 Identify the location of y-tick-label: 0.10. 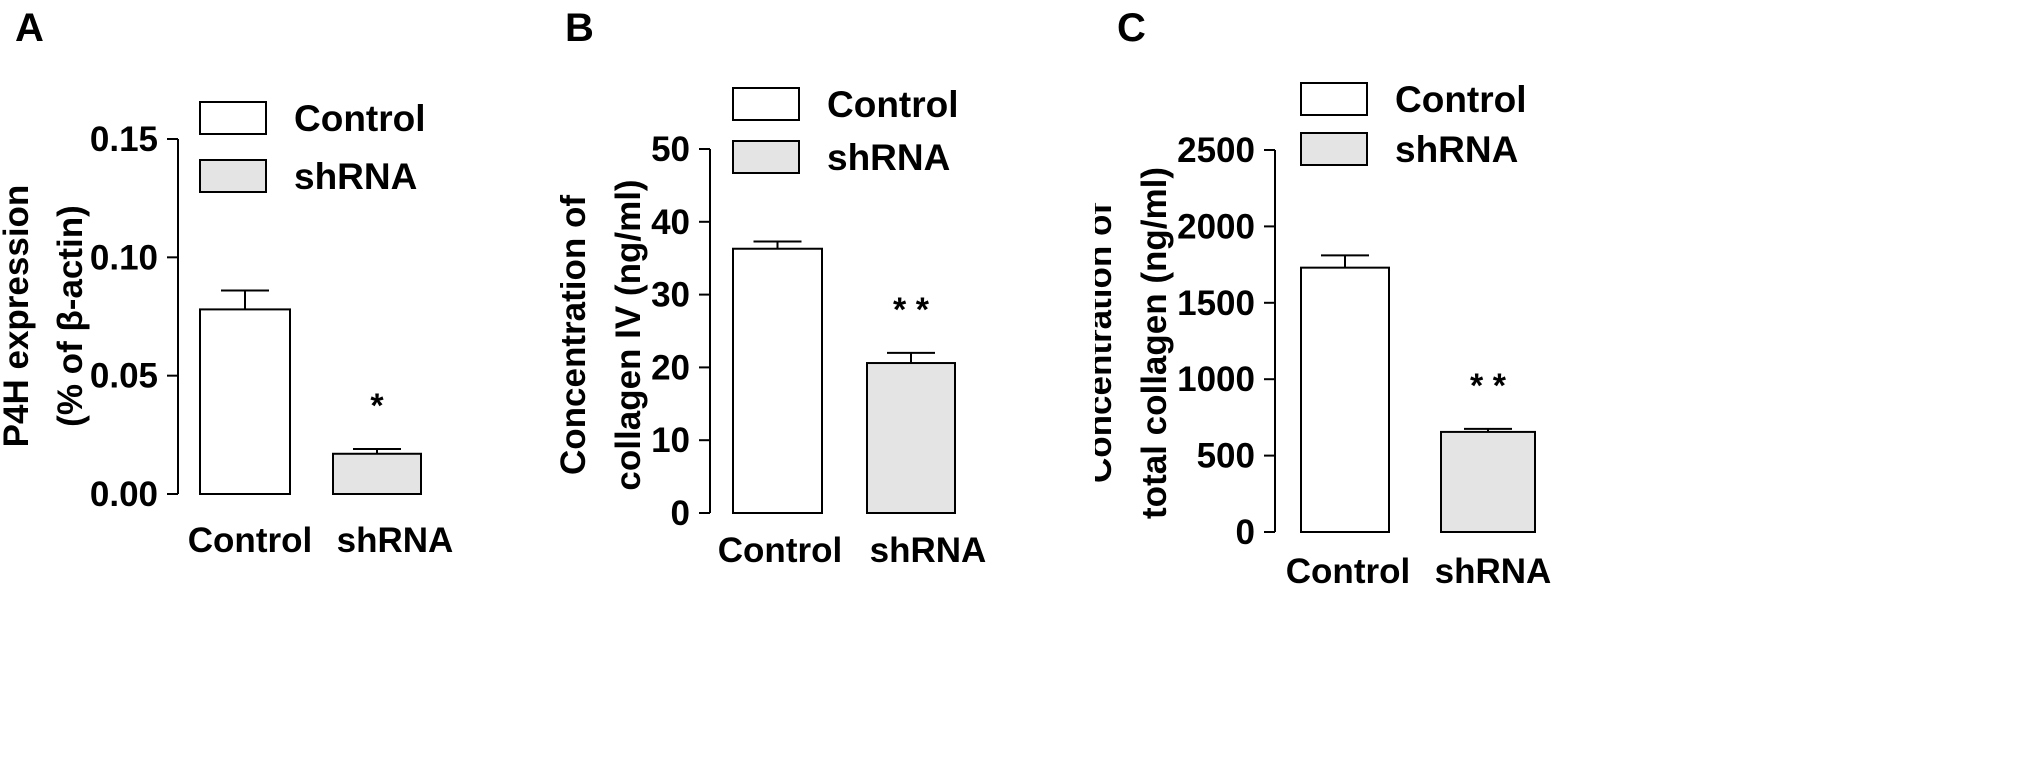
(124, 257).